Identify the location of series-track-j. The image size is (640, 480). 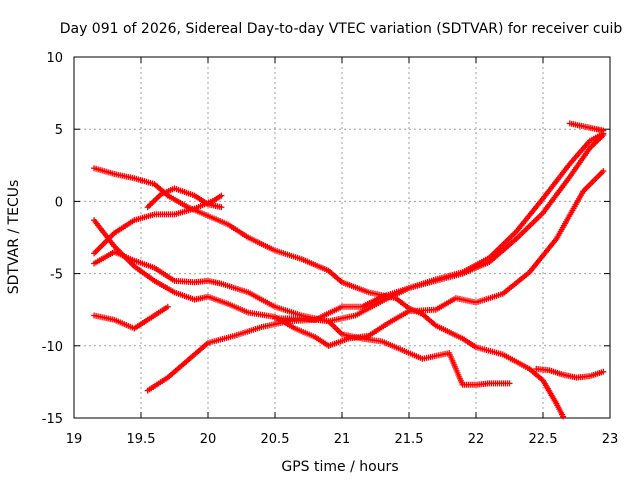
(570, 373).